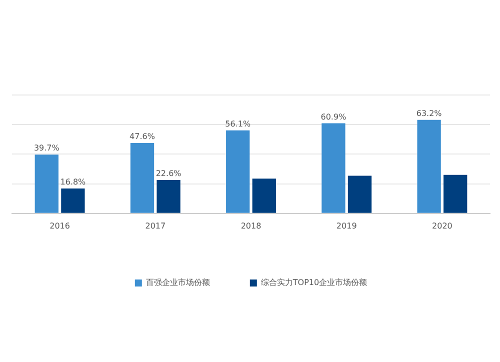 Image resolution: width=500 pixels, height=362 pixels. I want to click on data-label: 47.6%, so click(143, 137).